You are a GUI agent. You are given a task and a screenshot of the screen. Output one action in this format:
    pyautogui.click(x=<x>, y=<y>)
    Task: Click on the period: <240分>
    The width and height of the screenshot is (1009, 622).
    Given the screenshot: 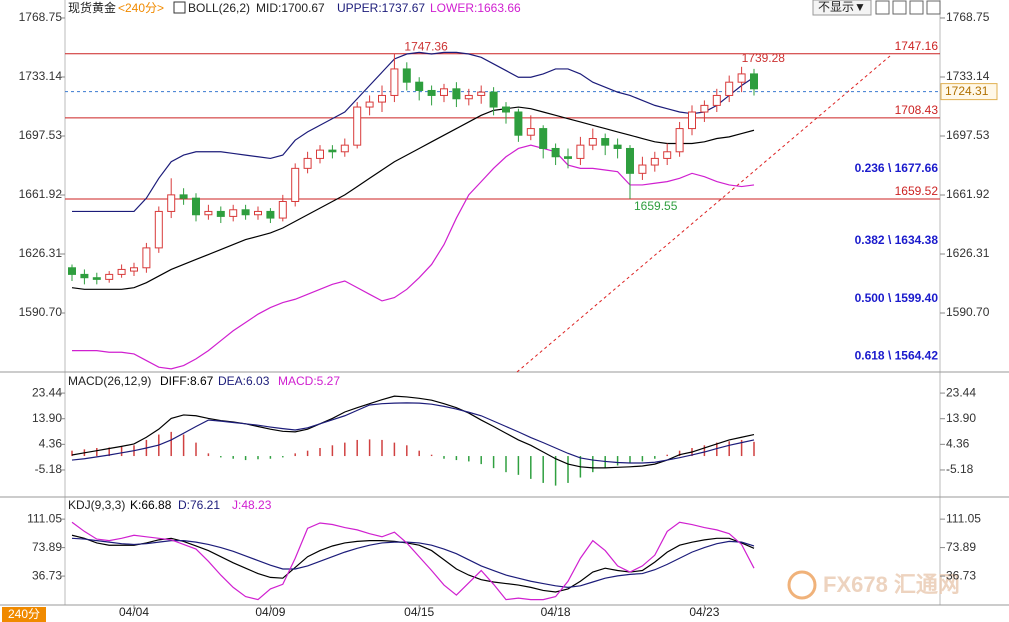 What is the action you would take?
    pyautogui.click(x=141, y=8)
    